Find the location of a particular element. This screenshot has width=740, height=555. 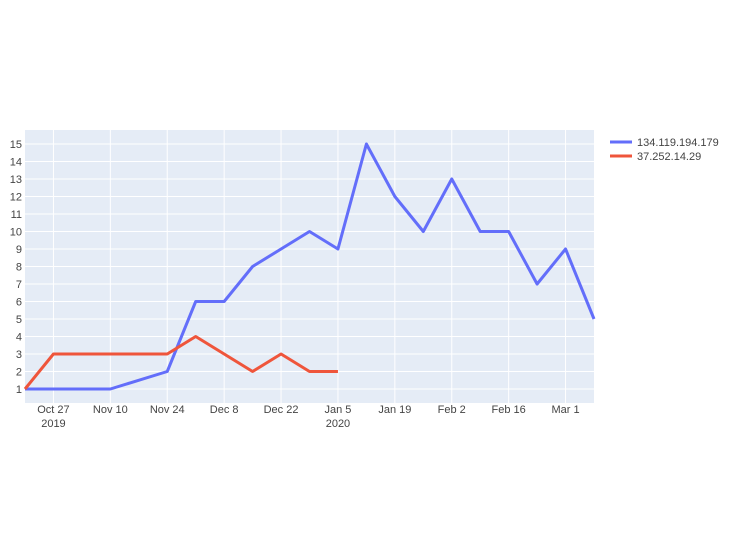

y-tick-label: 3 is located at coordinates (19, 355).